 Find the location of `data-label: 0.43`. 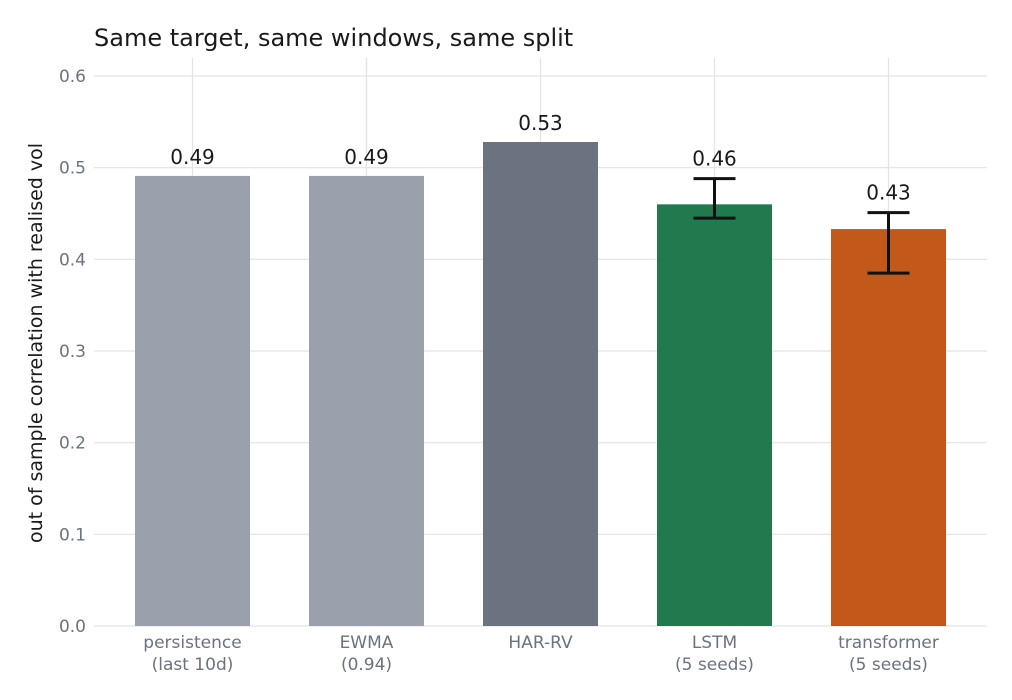

data-label: 0.43 is located at coordinates (888, 193).